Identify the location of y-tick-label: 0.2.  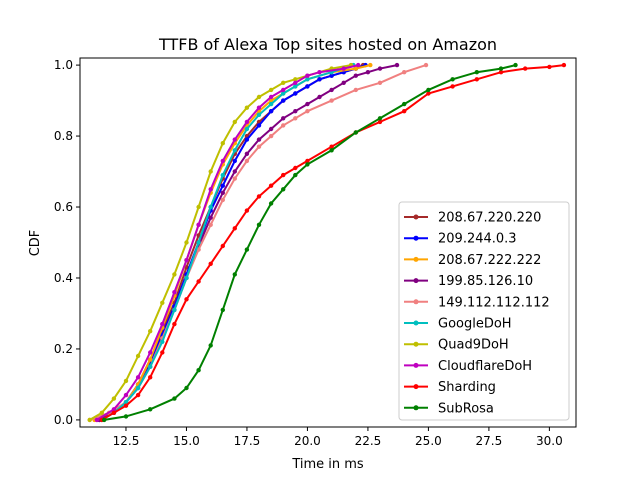
(63, 349).